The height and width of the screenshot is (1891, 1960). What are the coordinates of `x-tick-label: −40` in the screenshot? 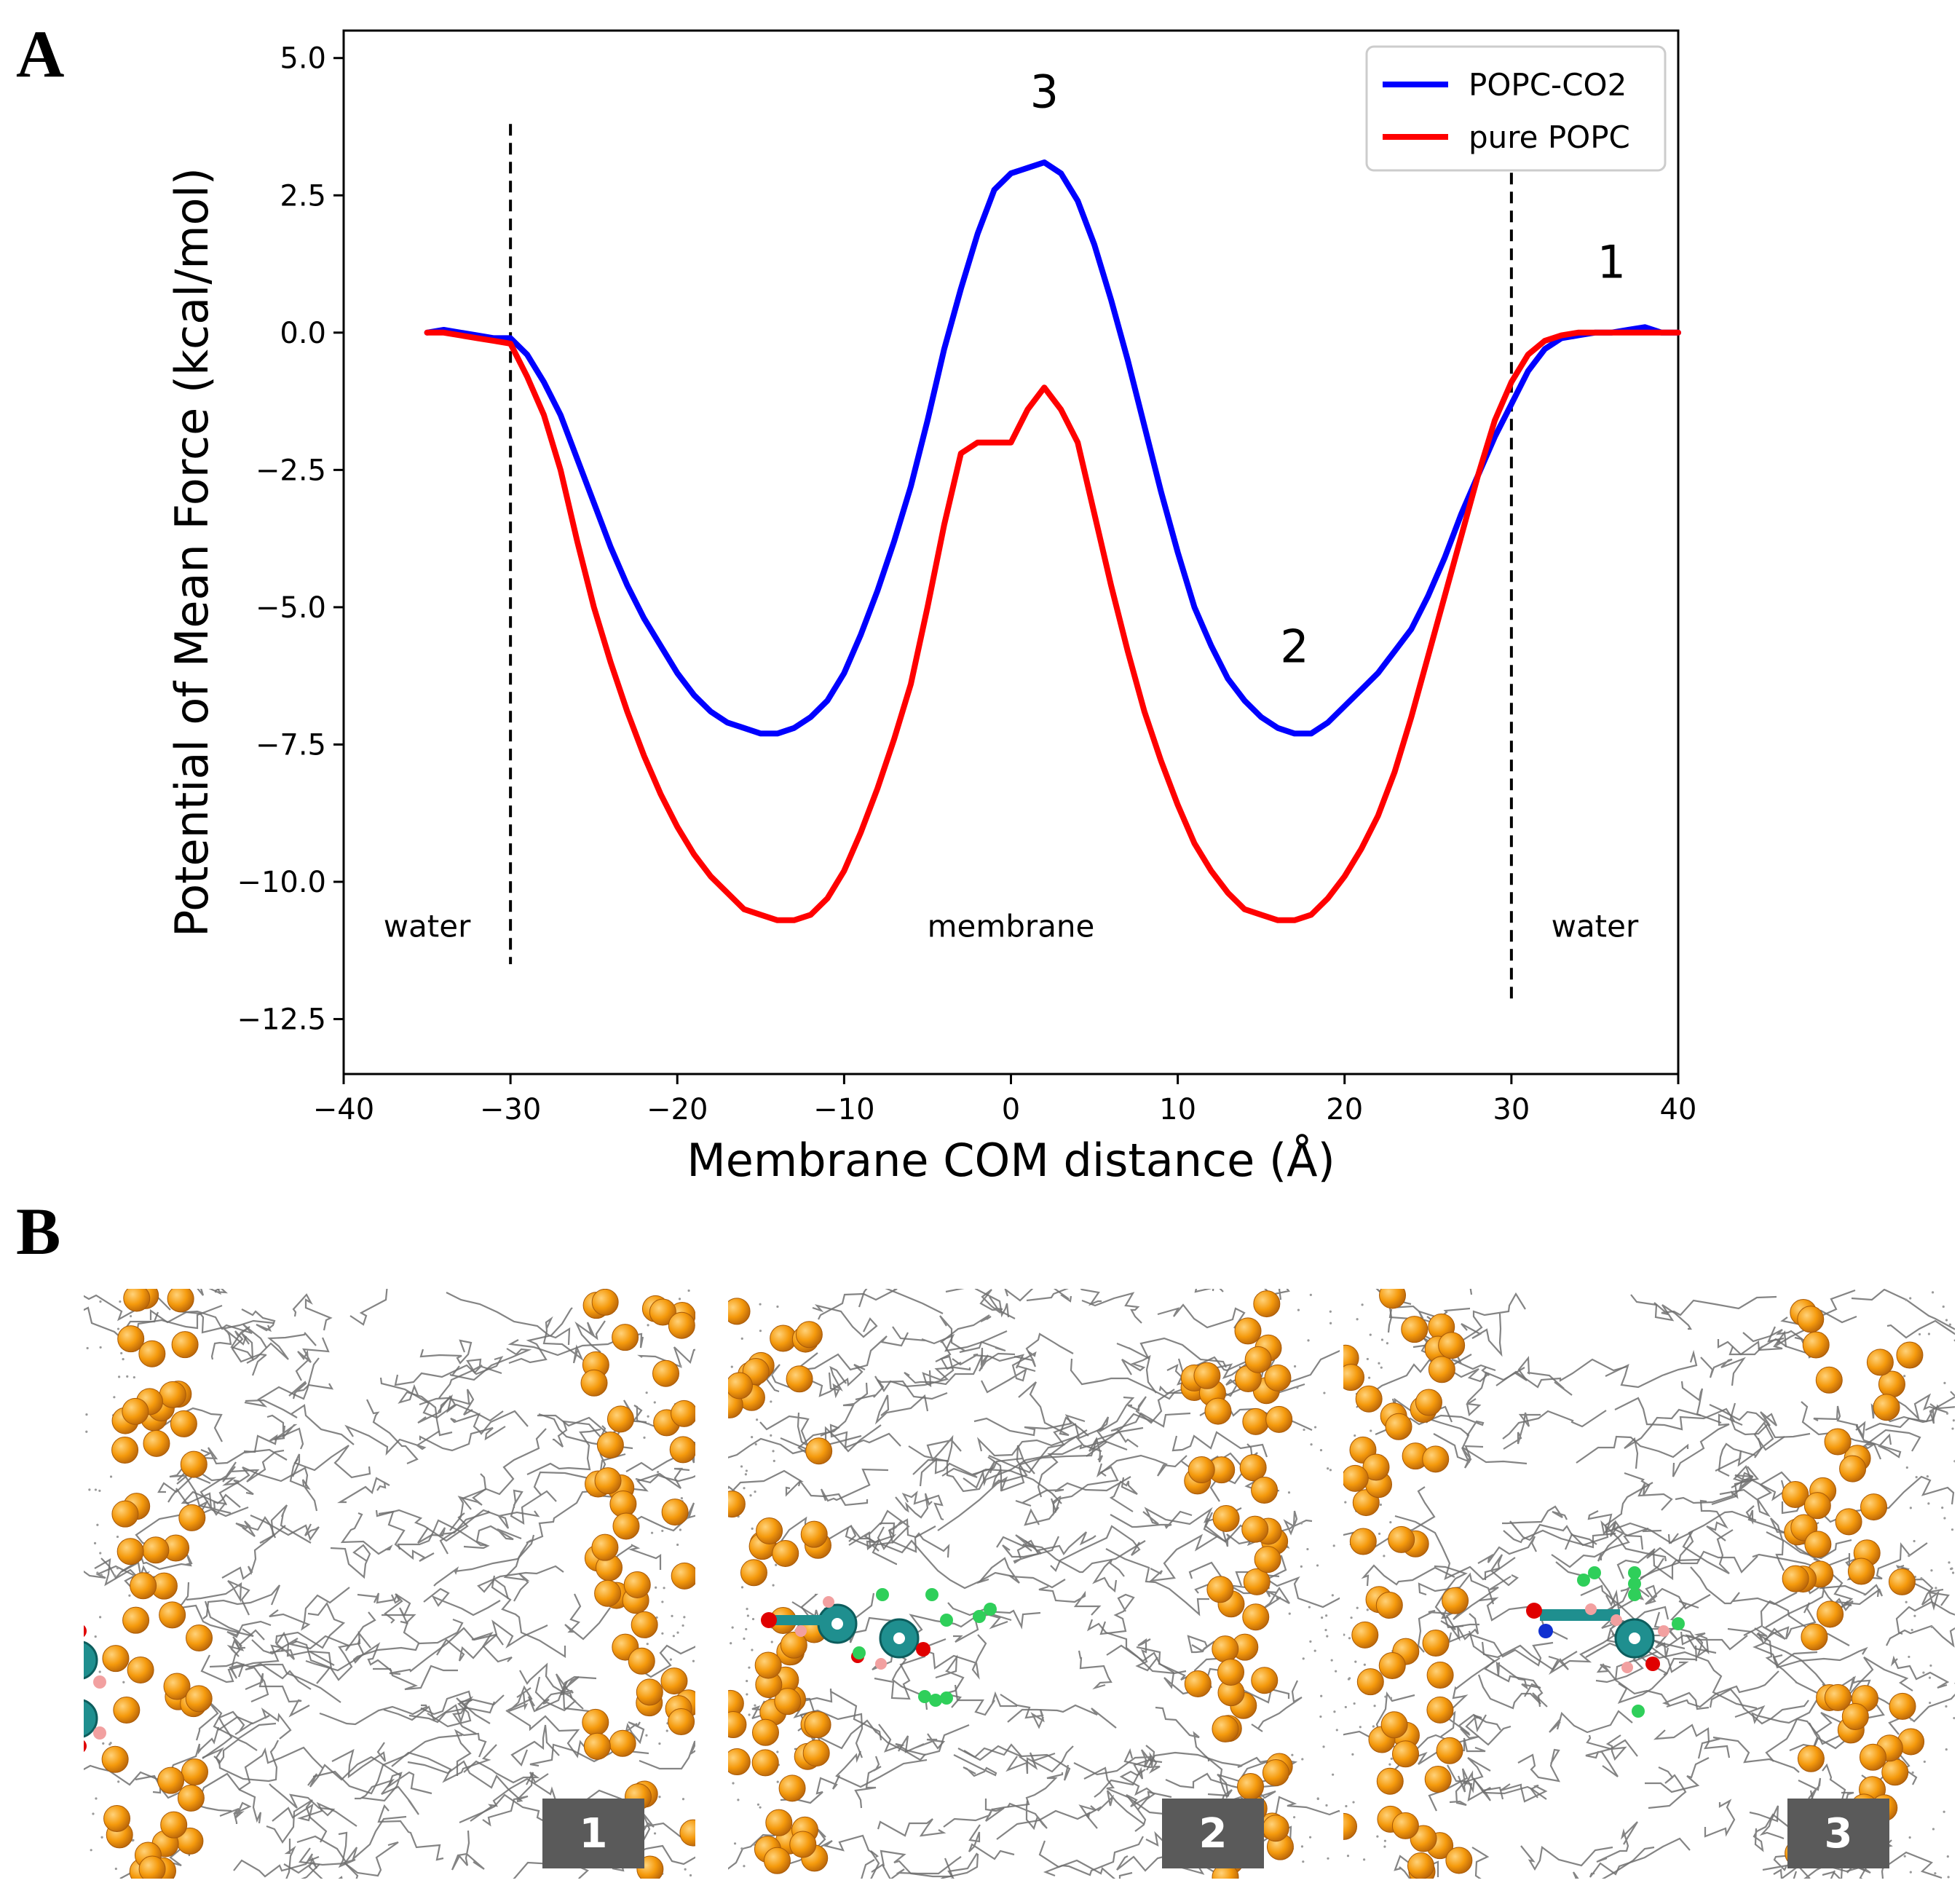 It's located at (343, 1109).